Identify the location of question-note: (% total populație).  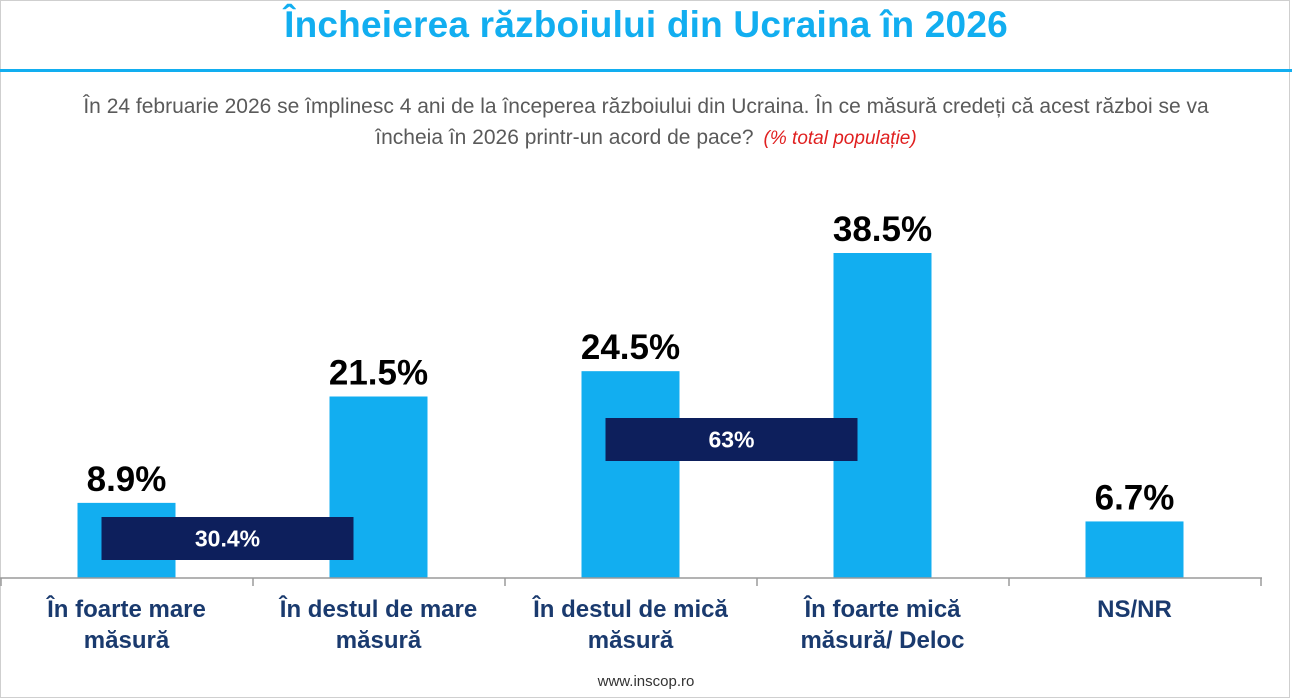
(840, 138).